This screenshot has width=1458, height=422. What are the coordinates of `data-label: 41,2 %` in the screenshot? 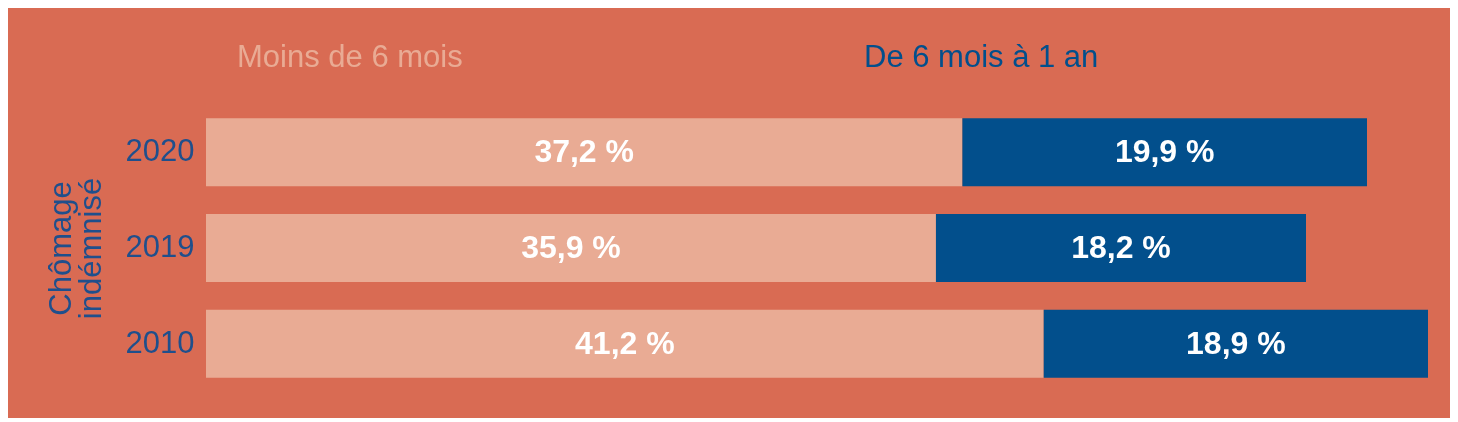 It's located at (625, 342).